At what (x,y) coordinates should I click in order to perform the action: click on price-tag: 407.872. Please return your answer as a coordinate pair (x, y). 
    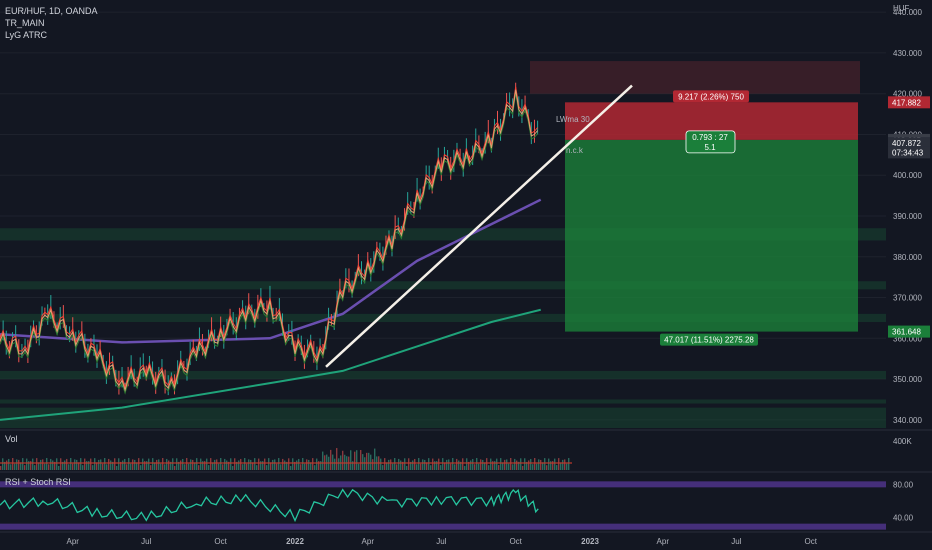
    Looking at the image, I should click on (906, 143).